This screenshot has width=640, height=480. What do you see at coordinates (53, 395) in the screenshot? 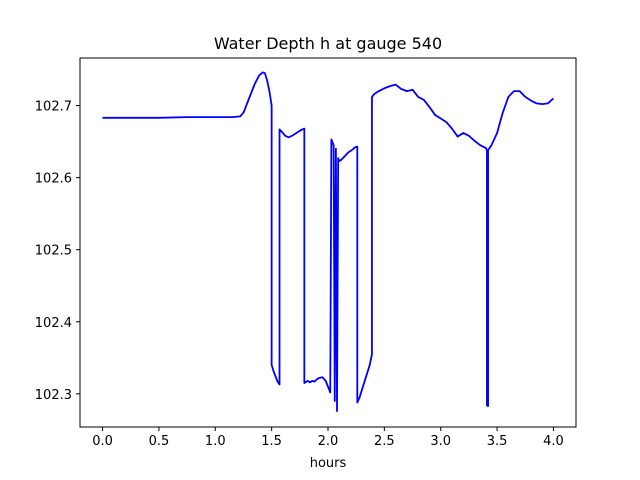
I see `y-tick-label: 102.3` at bounding box center [53, 395].